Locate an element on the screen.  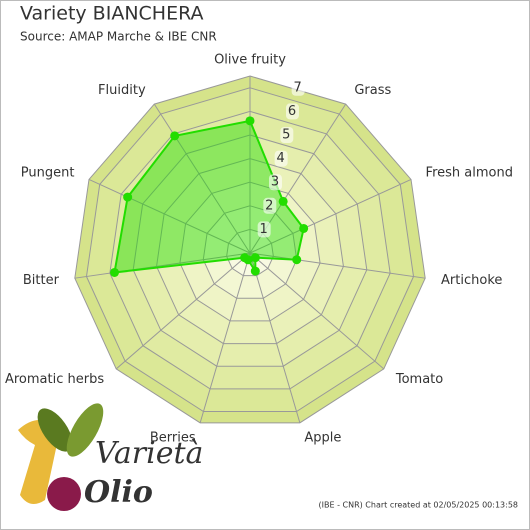
logo: Varietà Olio is located at coordinates (110, 457).